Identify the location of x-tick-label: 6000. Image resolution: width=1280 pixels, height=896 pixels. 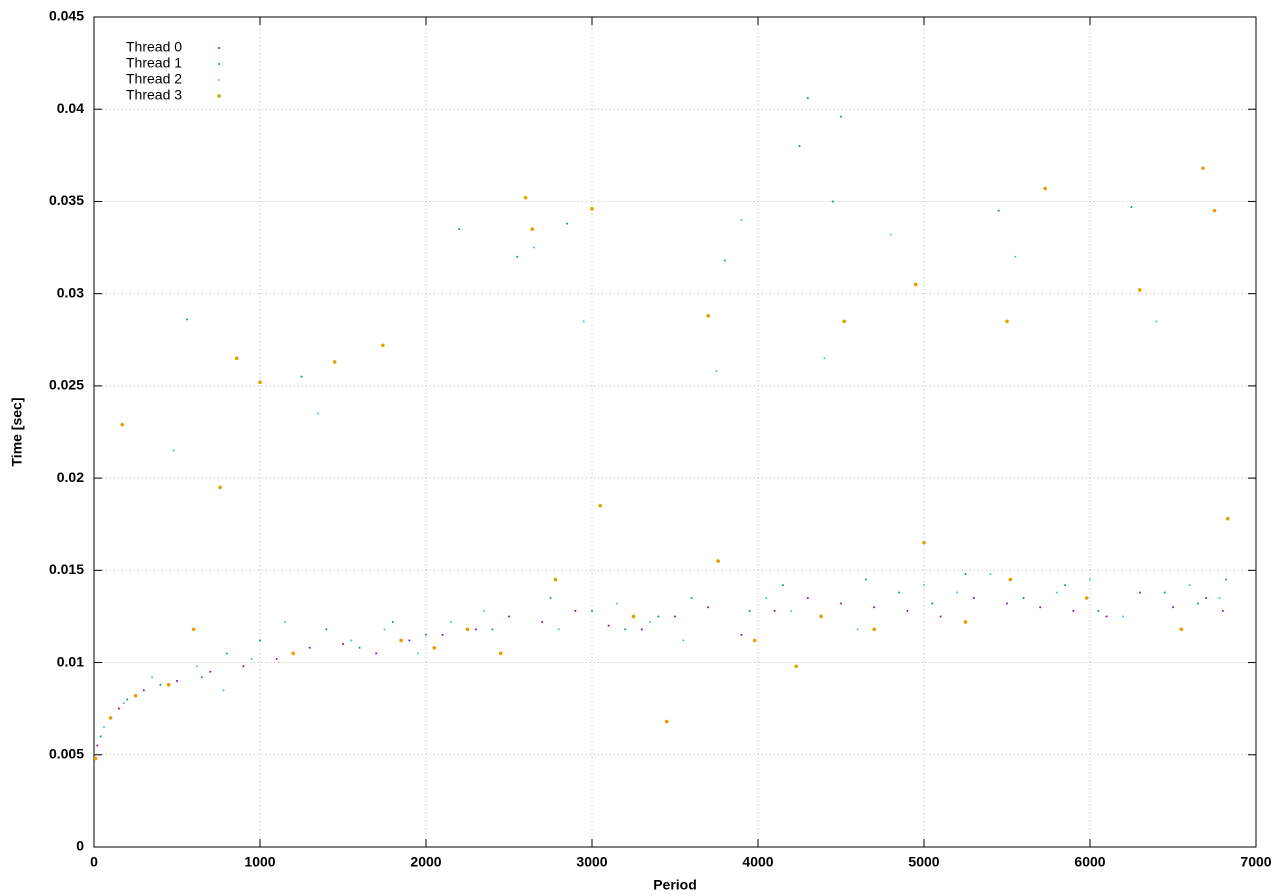
(1089, 862).